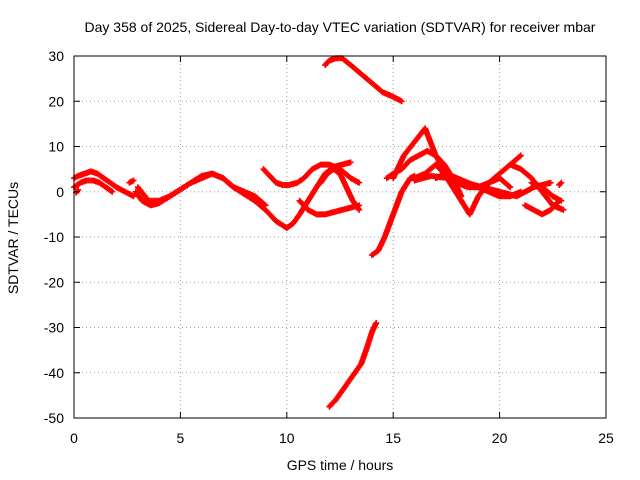  What do you see at coordinates (181, 438) in the screenshot?
I see `x-tick-label: 5` at bounding box center [181, 438].